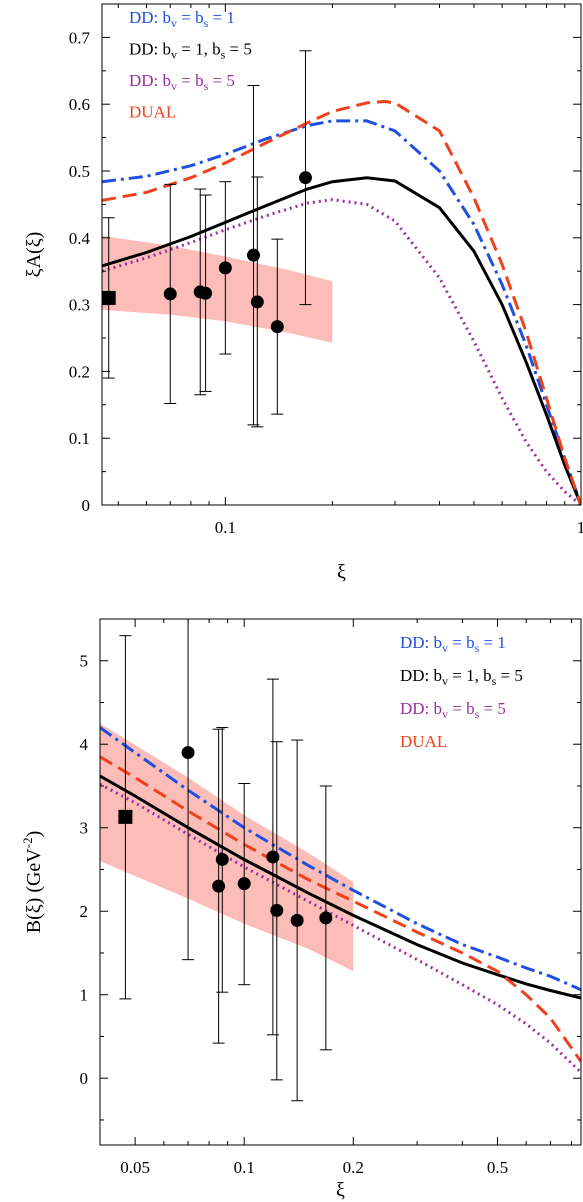 This screenshot has width=583, height=1202. I want to click on y-tick-label: 2, so click(84, 911).